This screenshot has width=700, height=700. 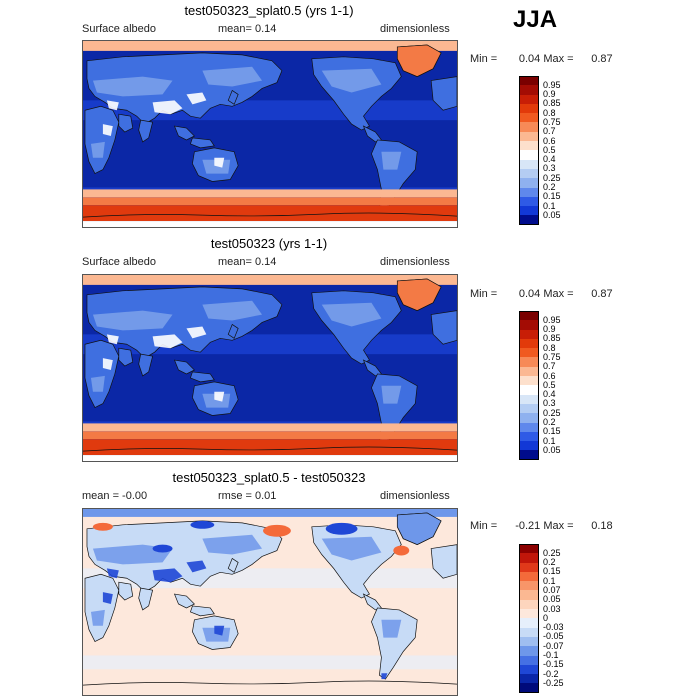 I want to click on antarctic-coastline, so click(x=270, y=683).